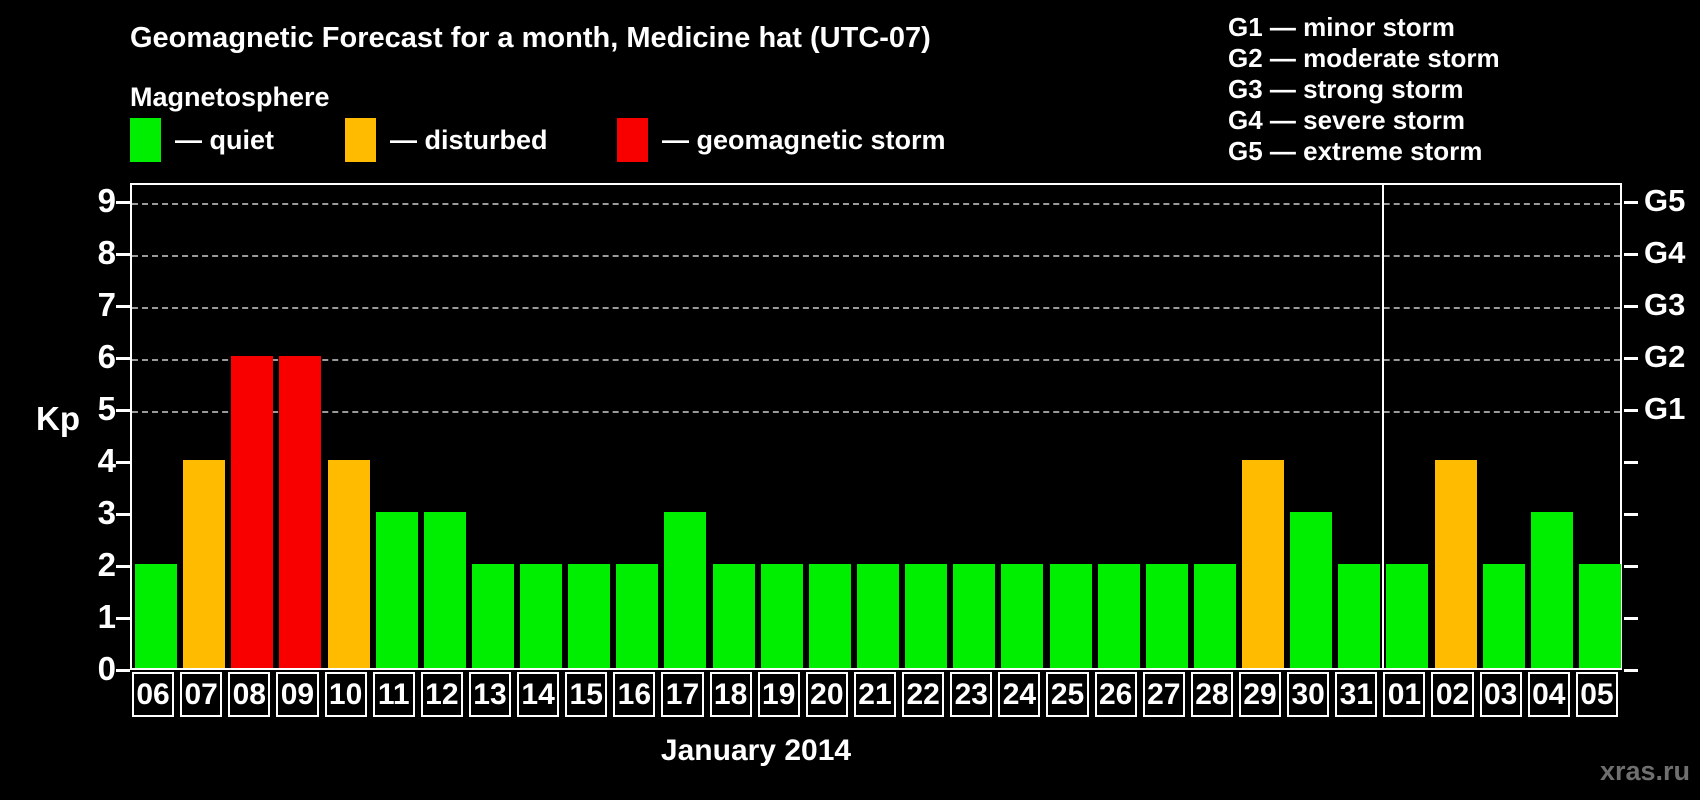 The height and width of the screenshot is (800, 1700). I want to click on gridline-kp5, so click(876, 412).